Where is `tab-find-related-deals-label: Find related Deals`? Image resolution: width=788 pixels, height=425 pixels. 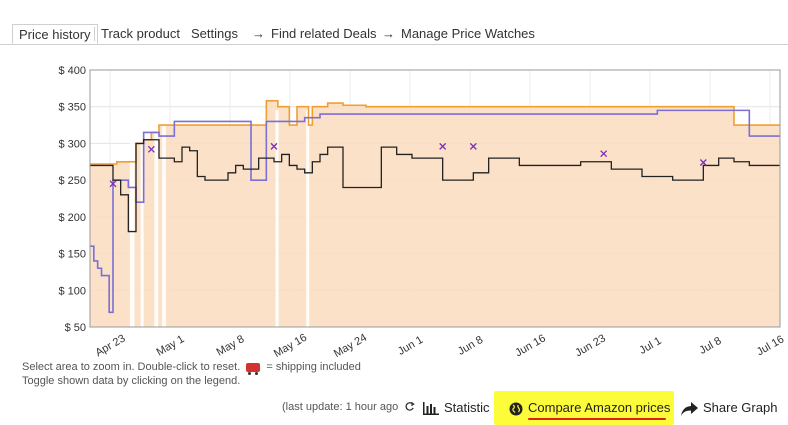 tab-find-related-deals-label: Find related Deals is located at coordinates (324, 33).